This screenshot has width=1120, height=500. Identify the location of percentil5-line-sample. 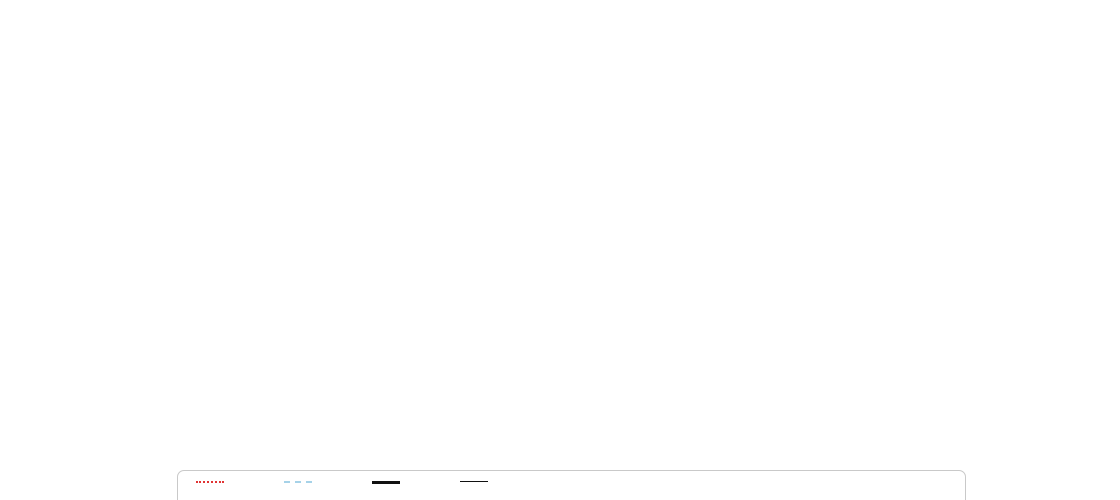
(298, 482).